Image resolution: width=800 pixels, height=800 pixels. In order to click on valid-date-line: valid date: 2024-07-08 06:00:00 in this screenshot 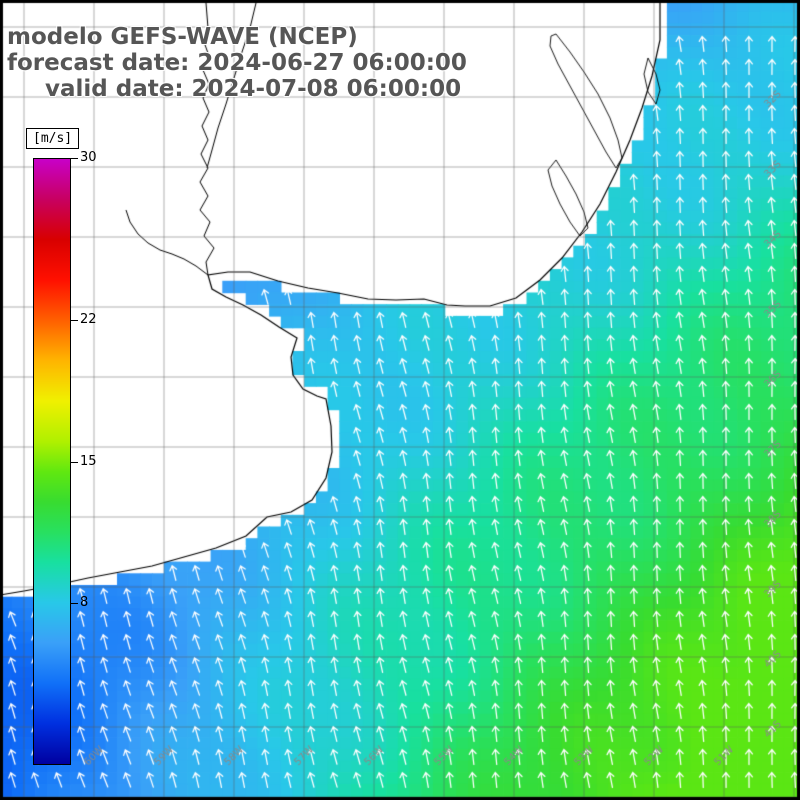, I will do `click(253, 89)`.